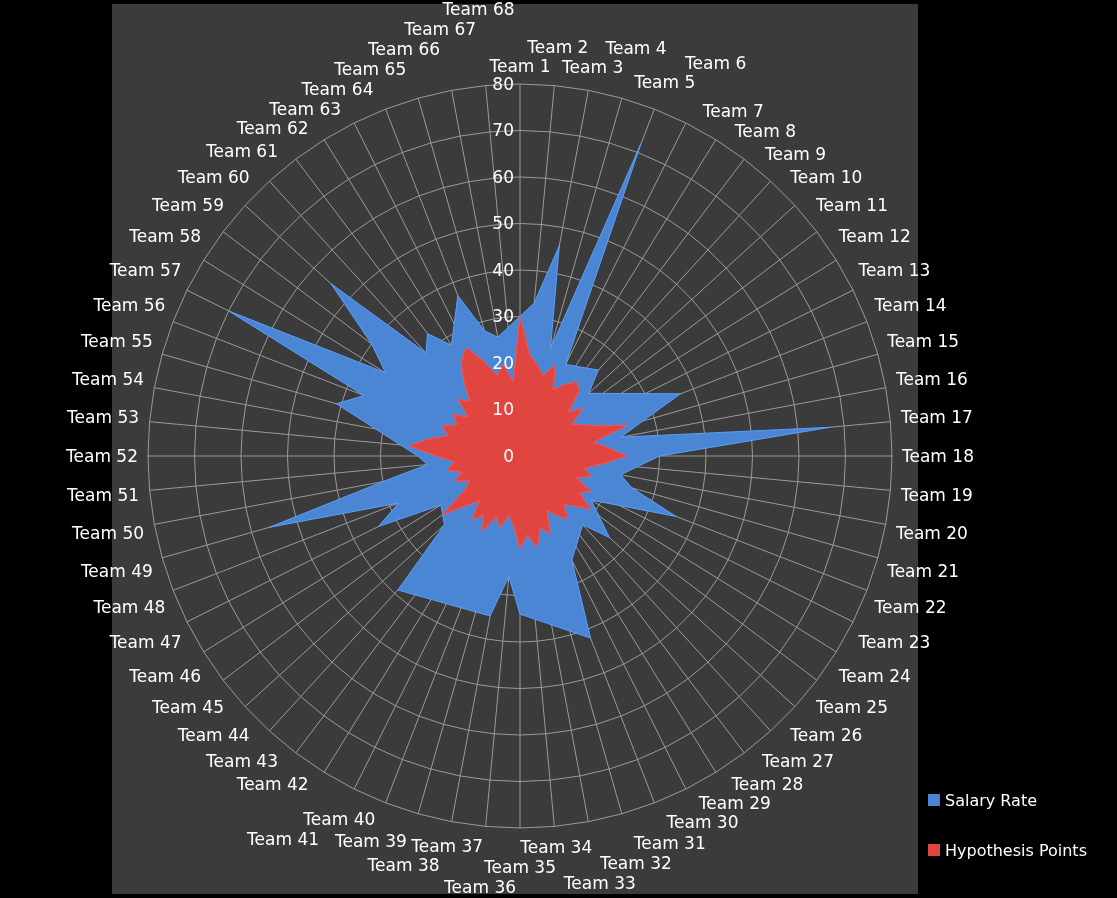 The image size is (1117, 898). What do you see at coordinates (404, 48) in the screenshot?
I see `spoke-label: Team 66` at bounding box center [404, 48].